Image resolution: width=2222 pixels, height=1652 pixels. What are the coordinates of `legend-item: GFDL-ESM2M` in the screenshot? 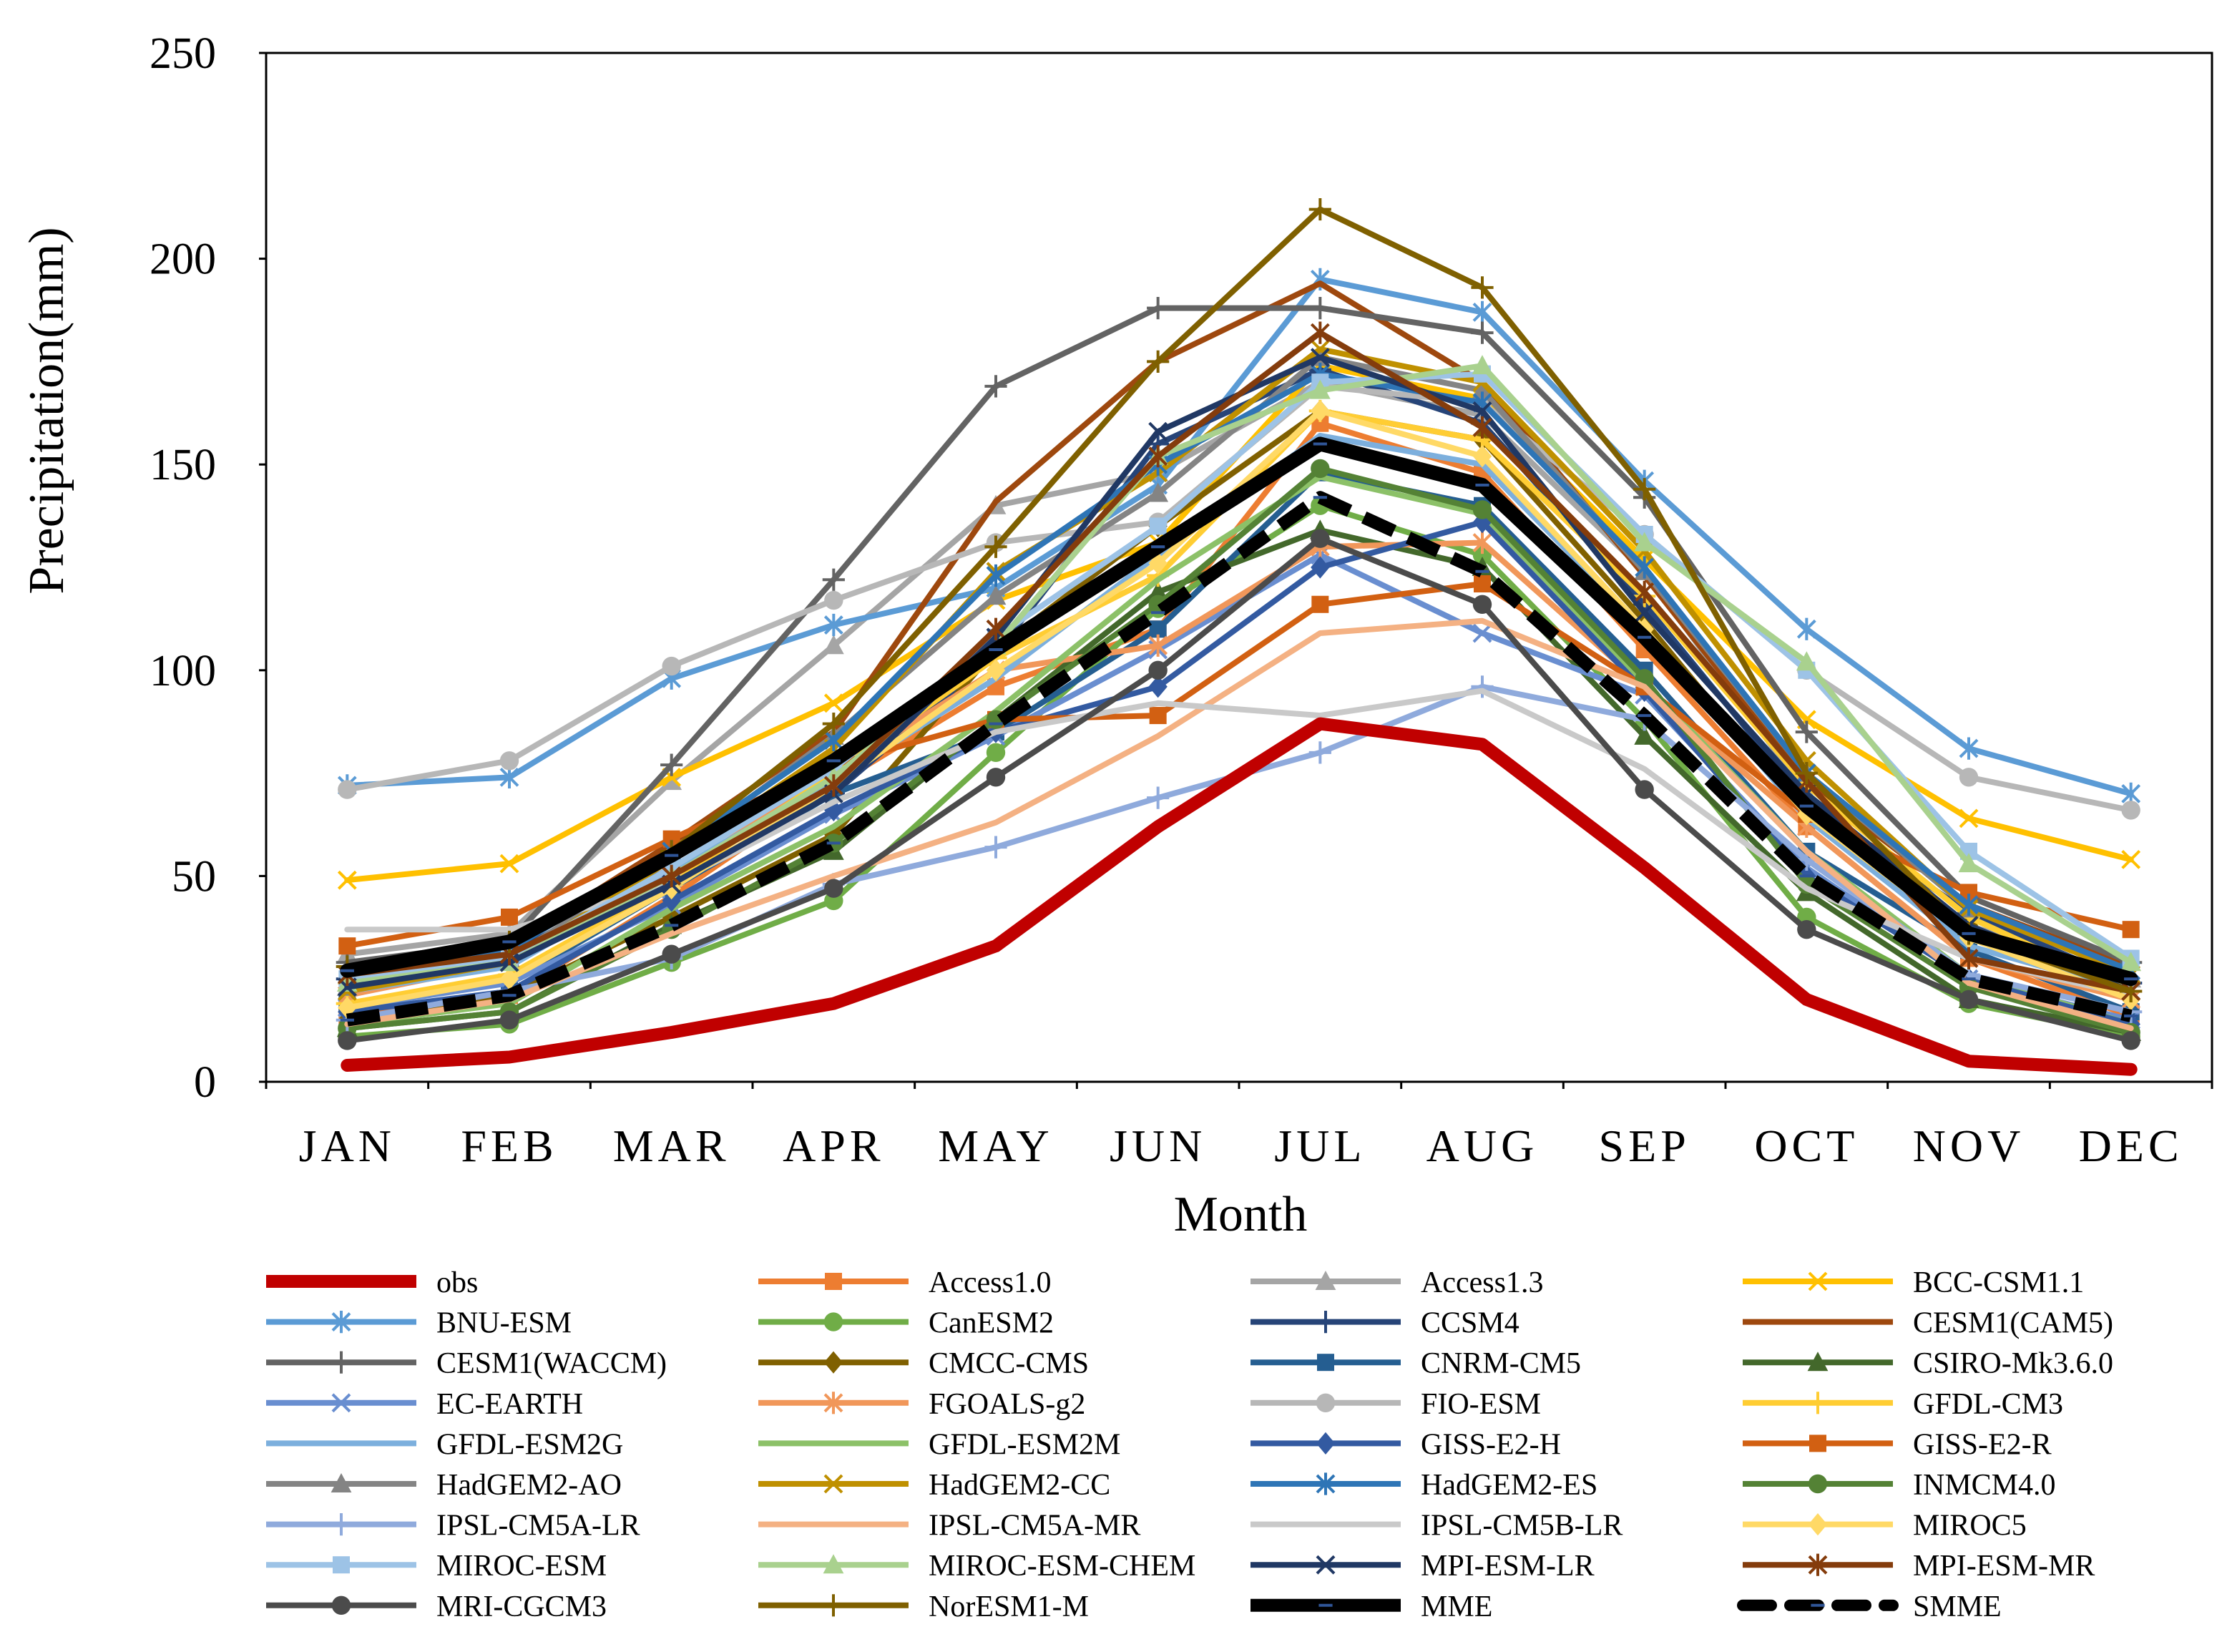 It's located at (939, 1444).